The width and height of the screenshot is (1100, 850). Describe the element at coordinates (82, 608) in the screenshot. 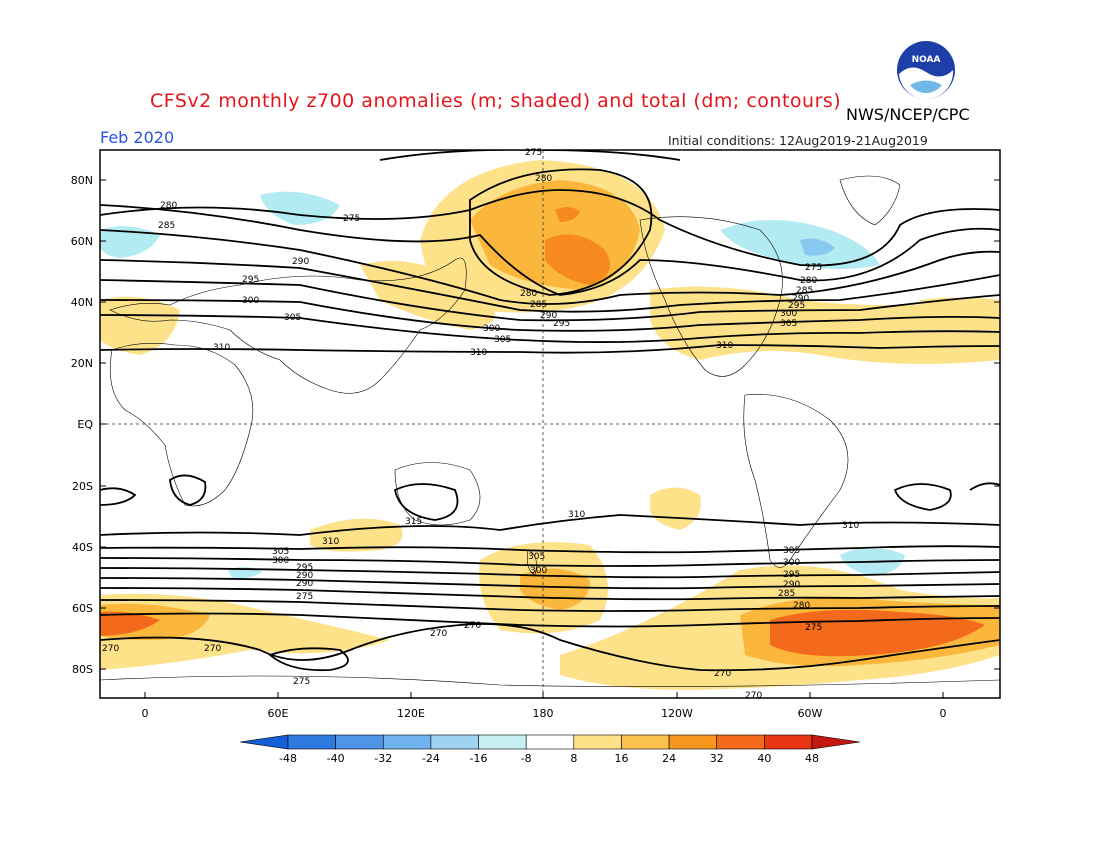

I see `lat-tick-label: 60S` at that location.